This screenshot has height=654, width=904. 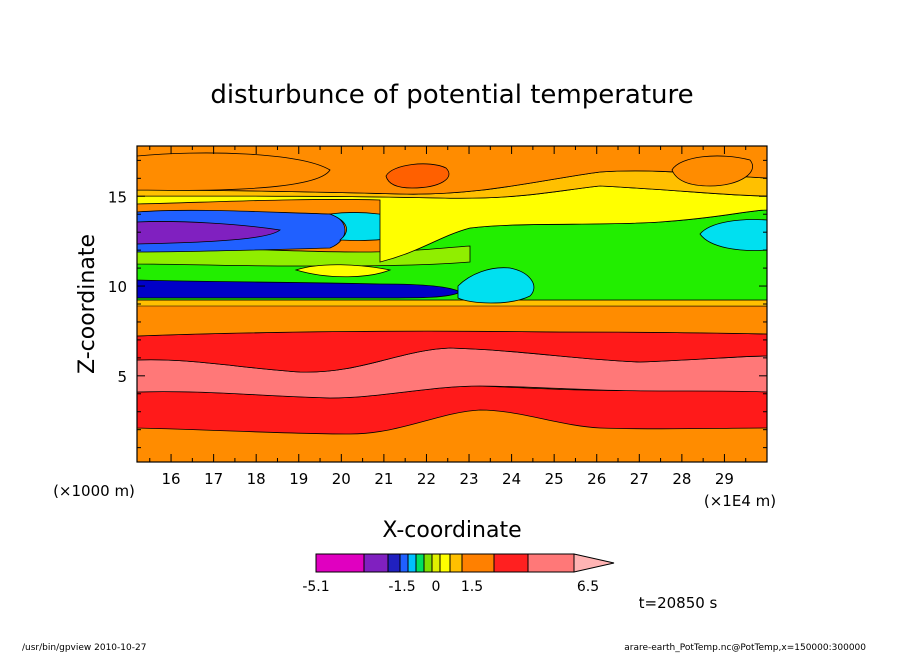 I want to click on x-tick-label: 16, so click(x=171, y=479).